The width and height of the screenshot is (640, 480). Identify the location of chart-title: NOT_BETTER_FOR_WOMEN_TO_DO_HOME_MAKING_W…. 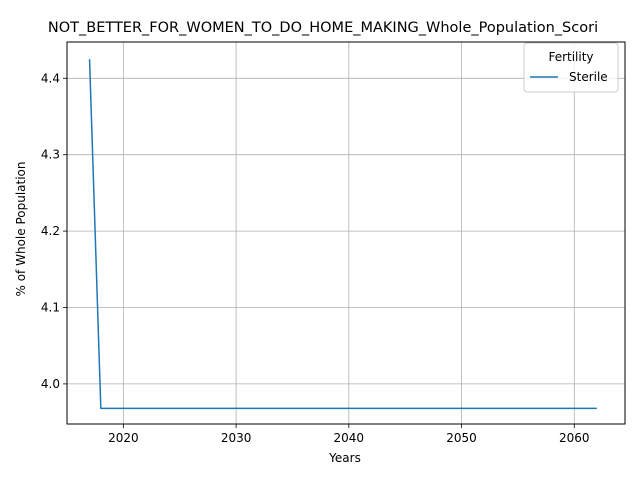
(323, 28).